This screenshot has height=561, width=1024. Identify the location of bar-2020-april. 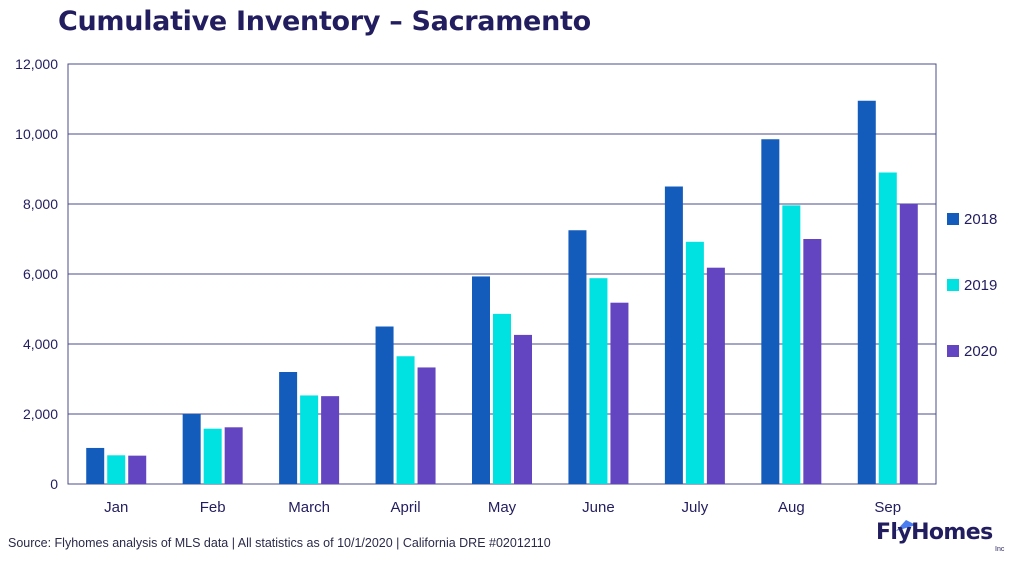
(426, 425).